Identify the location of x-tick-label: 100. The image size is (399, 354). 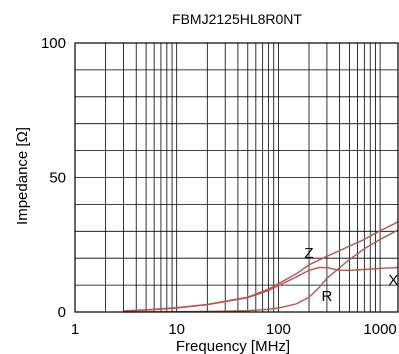
(278, 329).